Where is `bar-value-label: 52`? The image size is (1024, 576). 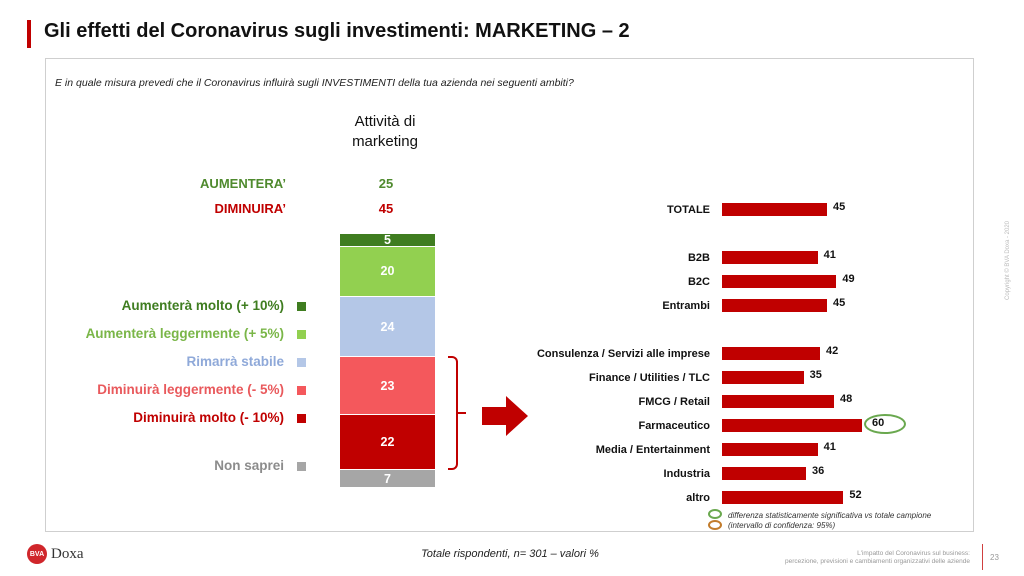
bar-value-label: 52 is located at coordinates (855, 495).